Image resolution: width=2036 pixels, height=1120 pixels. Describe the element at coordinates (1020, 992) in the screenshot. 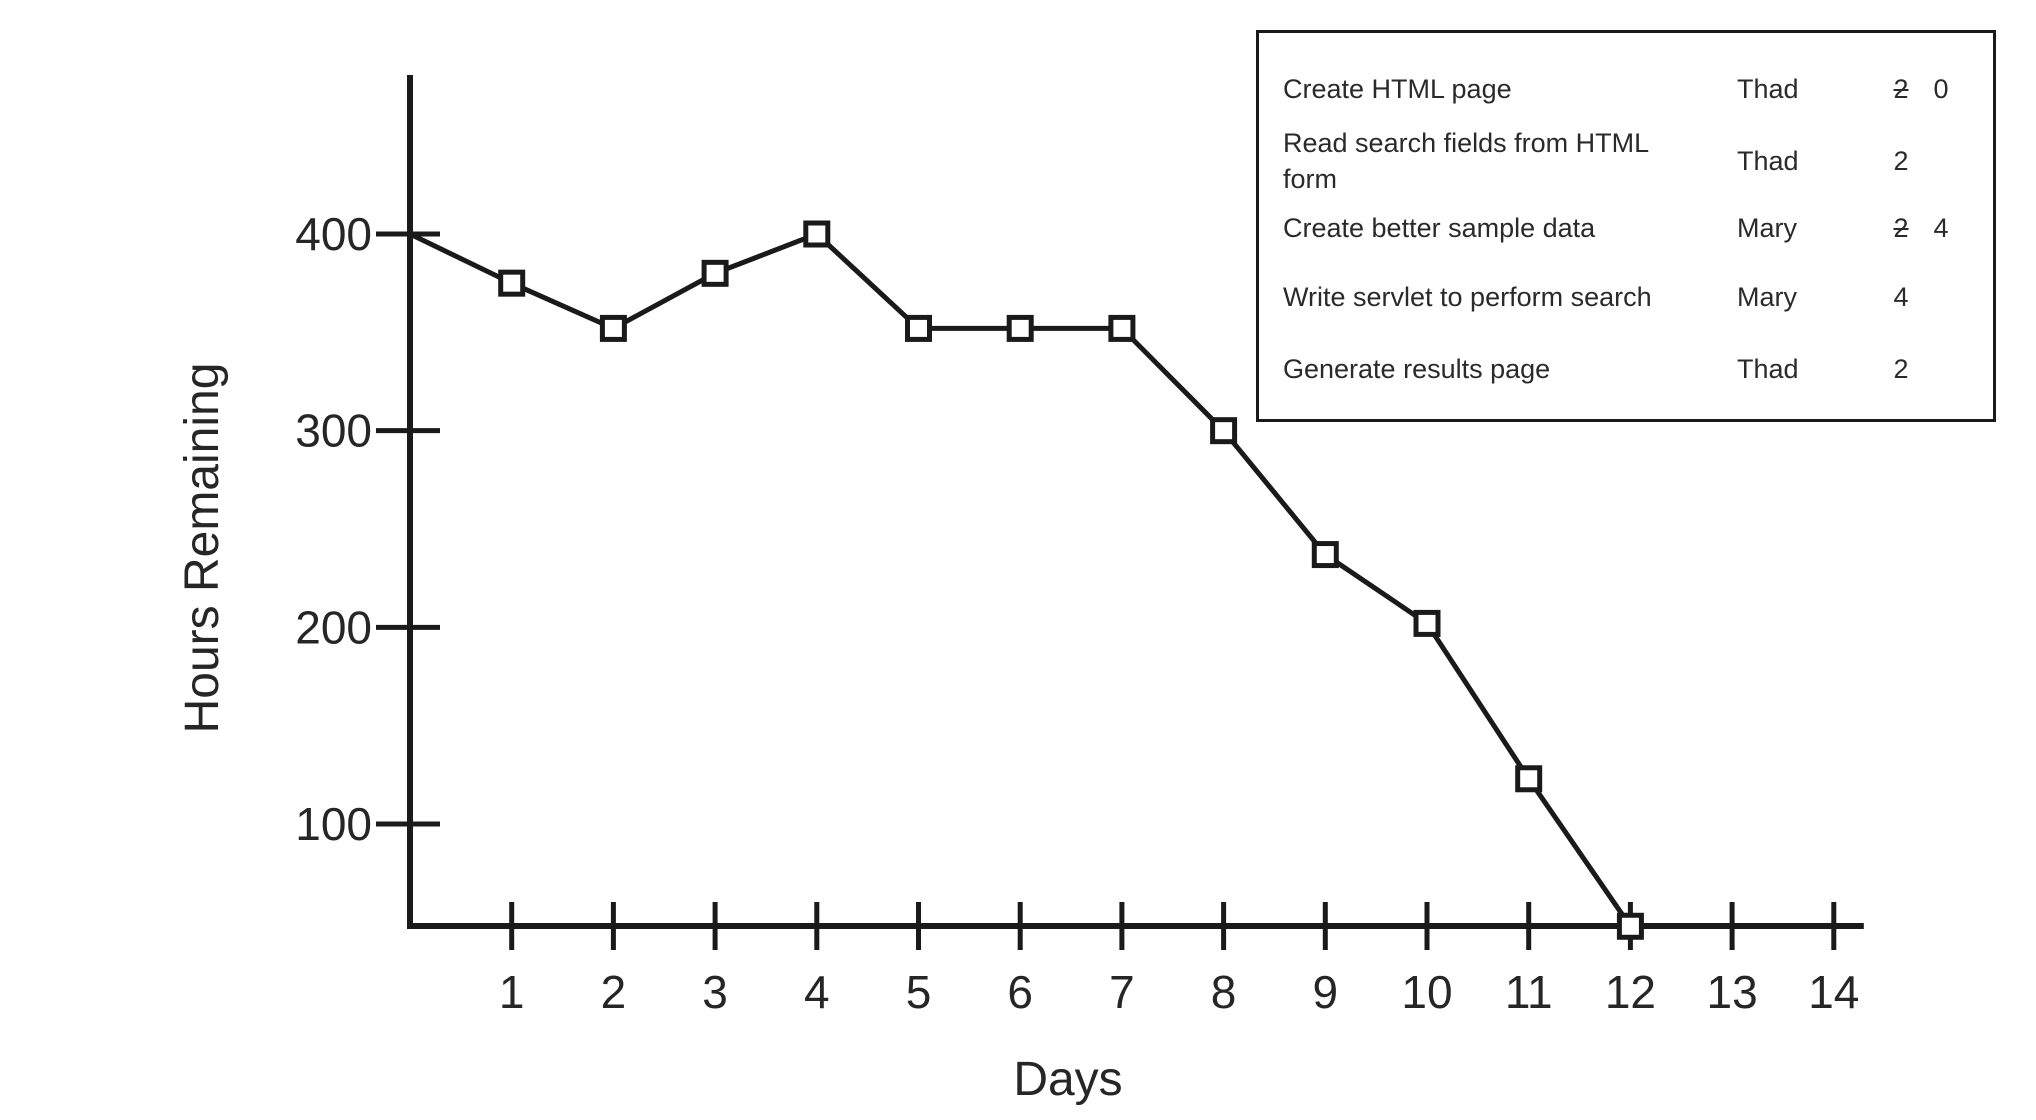

I see `x-tick-label-6: 6` at that location.